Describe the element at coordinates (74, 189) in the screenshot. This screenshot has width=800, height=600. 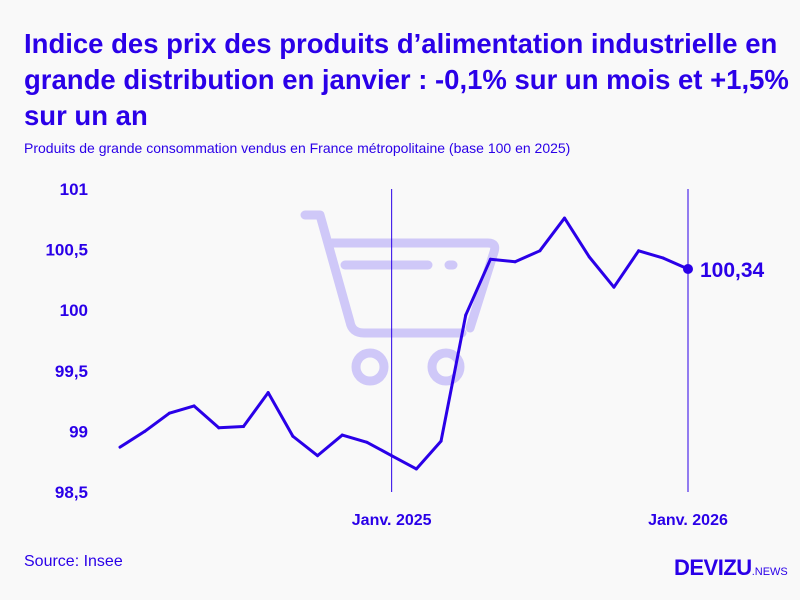
I see `y-tick-label: 101` at that location.